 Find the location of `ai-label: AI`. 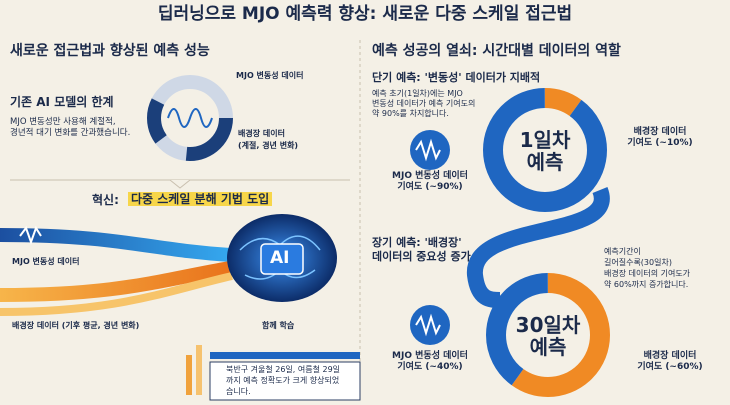

ai-label: AI is located at coordinates (280, 258).